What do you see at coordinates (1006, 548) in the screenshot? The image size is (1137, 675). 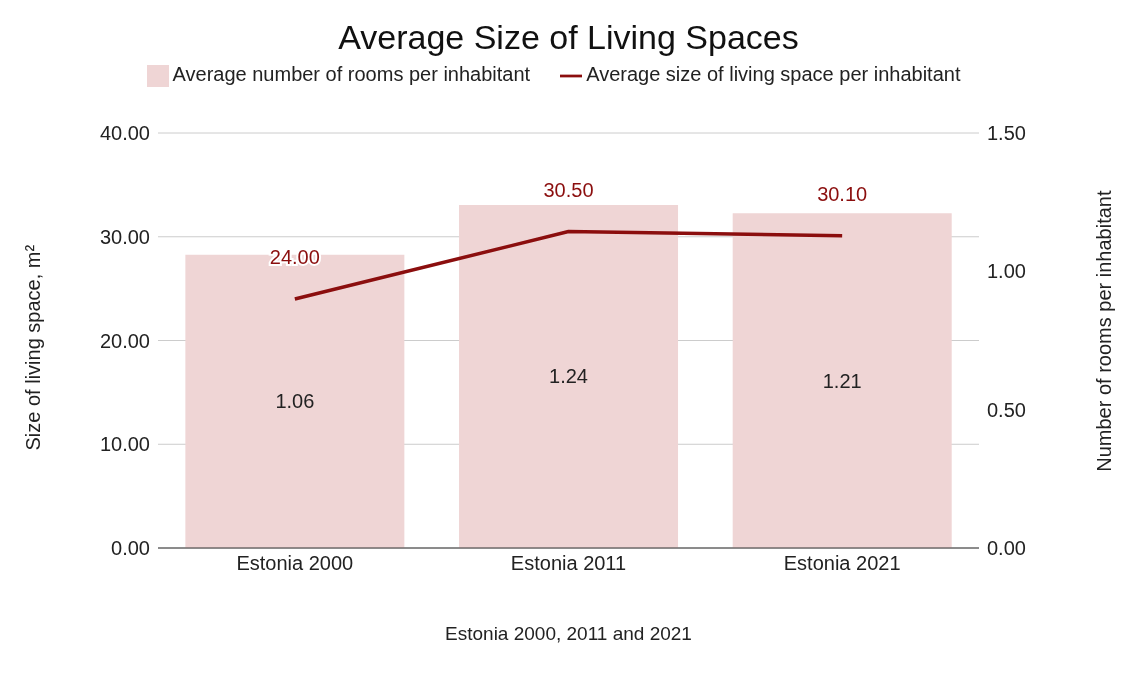 I see `y2-tick-label: 0.00` at bounding box center [1006, 548].